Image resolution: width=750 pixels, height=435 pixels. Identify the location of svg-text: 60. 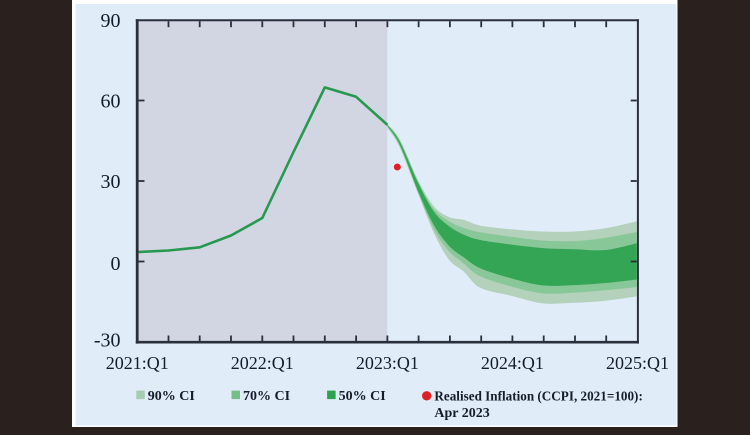
(111, 102).